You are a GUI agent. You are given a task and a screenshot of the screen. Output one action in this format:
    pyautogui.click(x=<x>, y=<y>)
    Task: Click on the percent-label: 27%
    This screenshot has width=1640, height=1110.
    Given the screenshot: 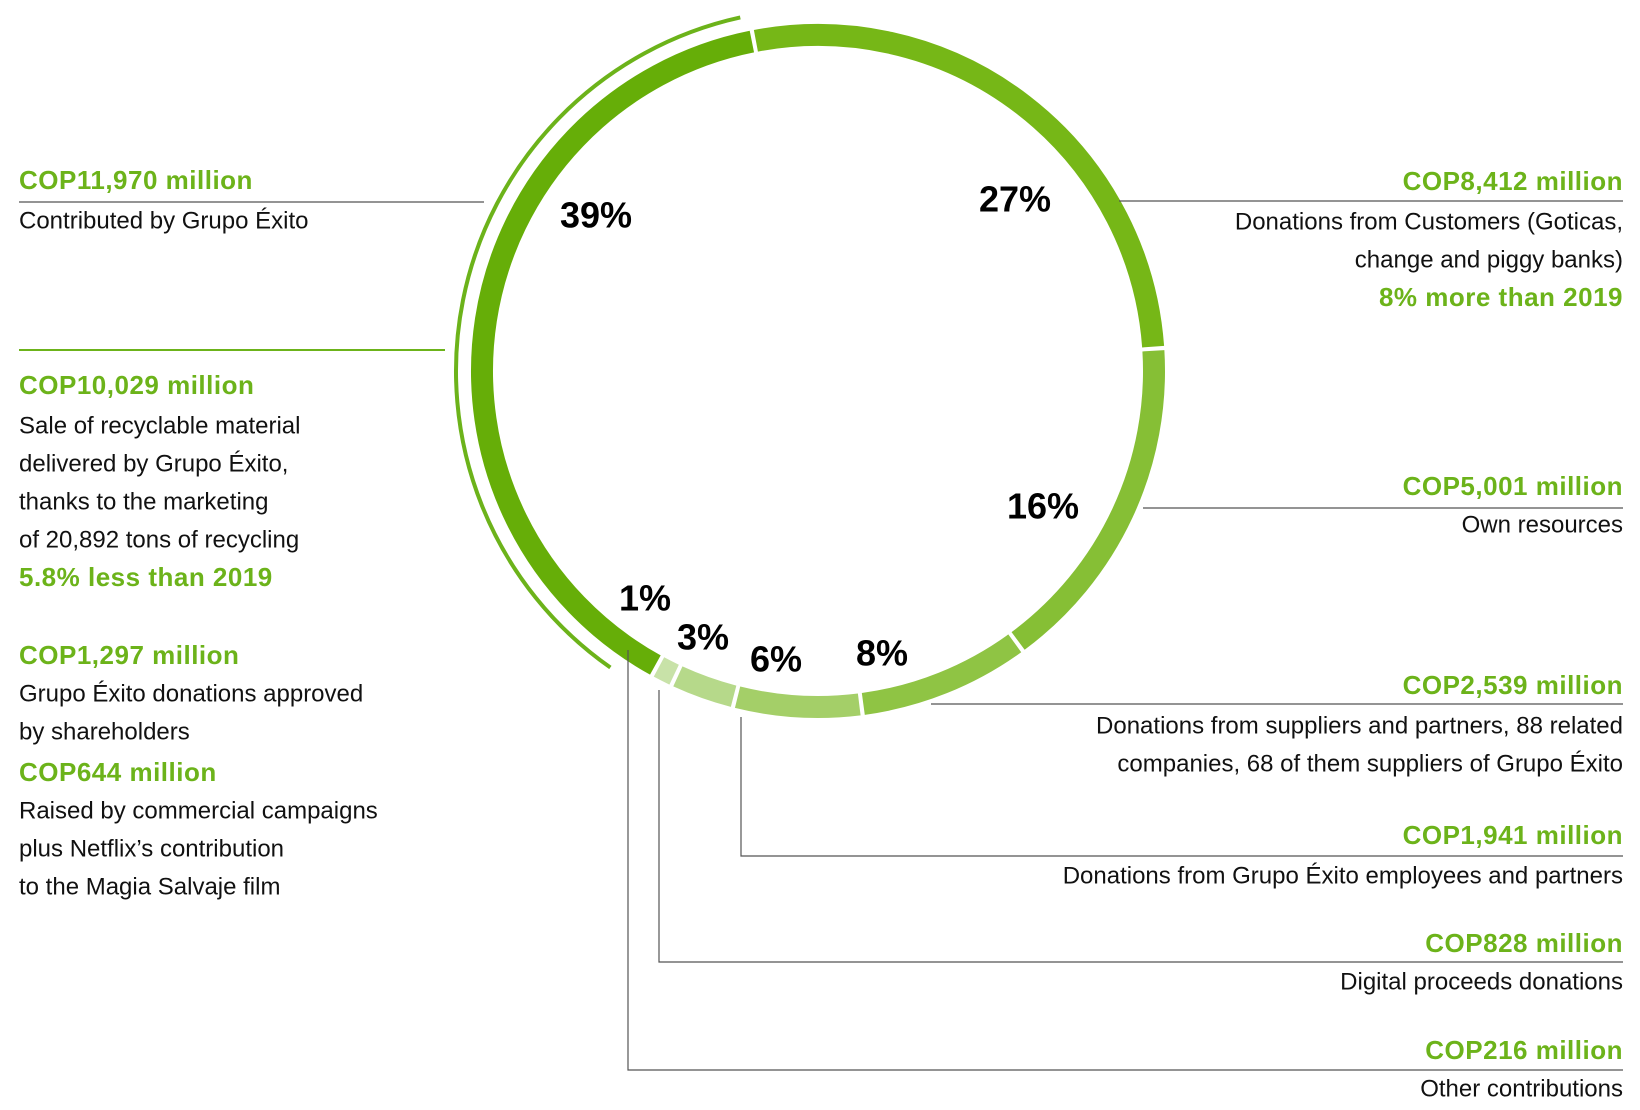 What is the action you would take?
    pyautogui.click(x=1015, y=199)
    